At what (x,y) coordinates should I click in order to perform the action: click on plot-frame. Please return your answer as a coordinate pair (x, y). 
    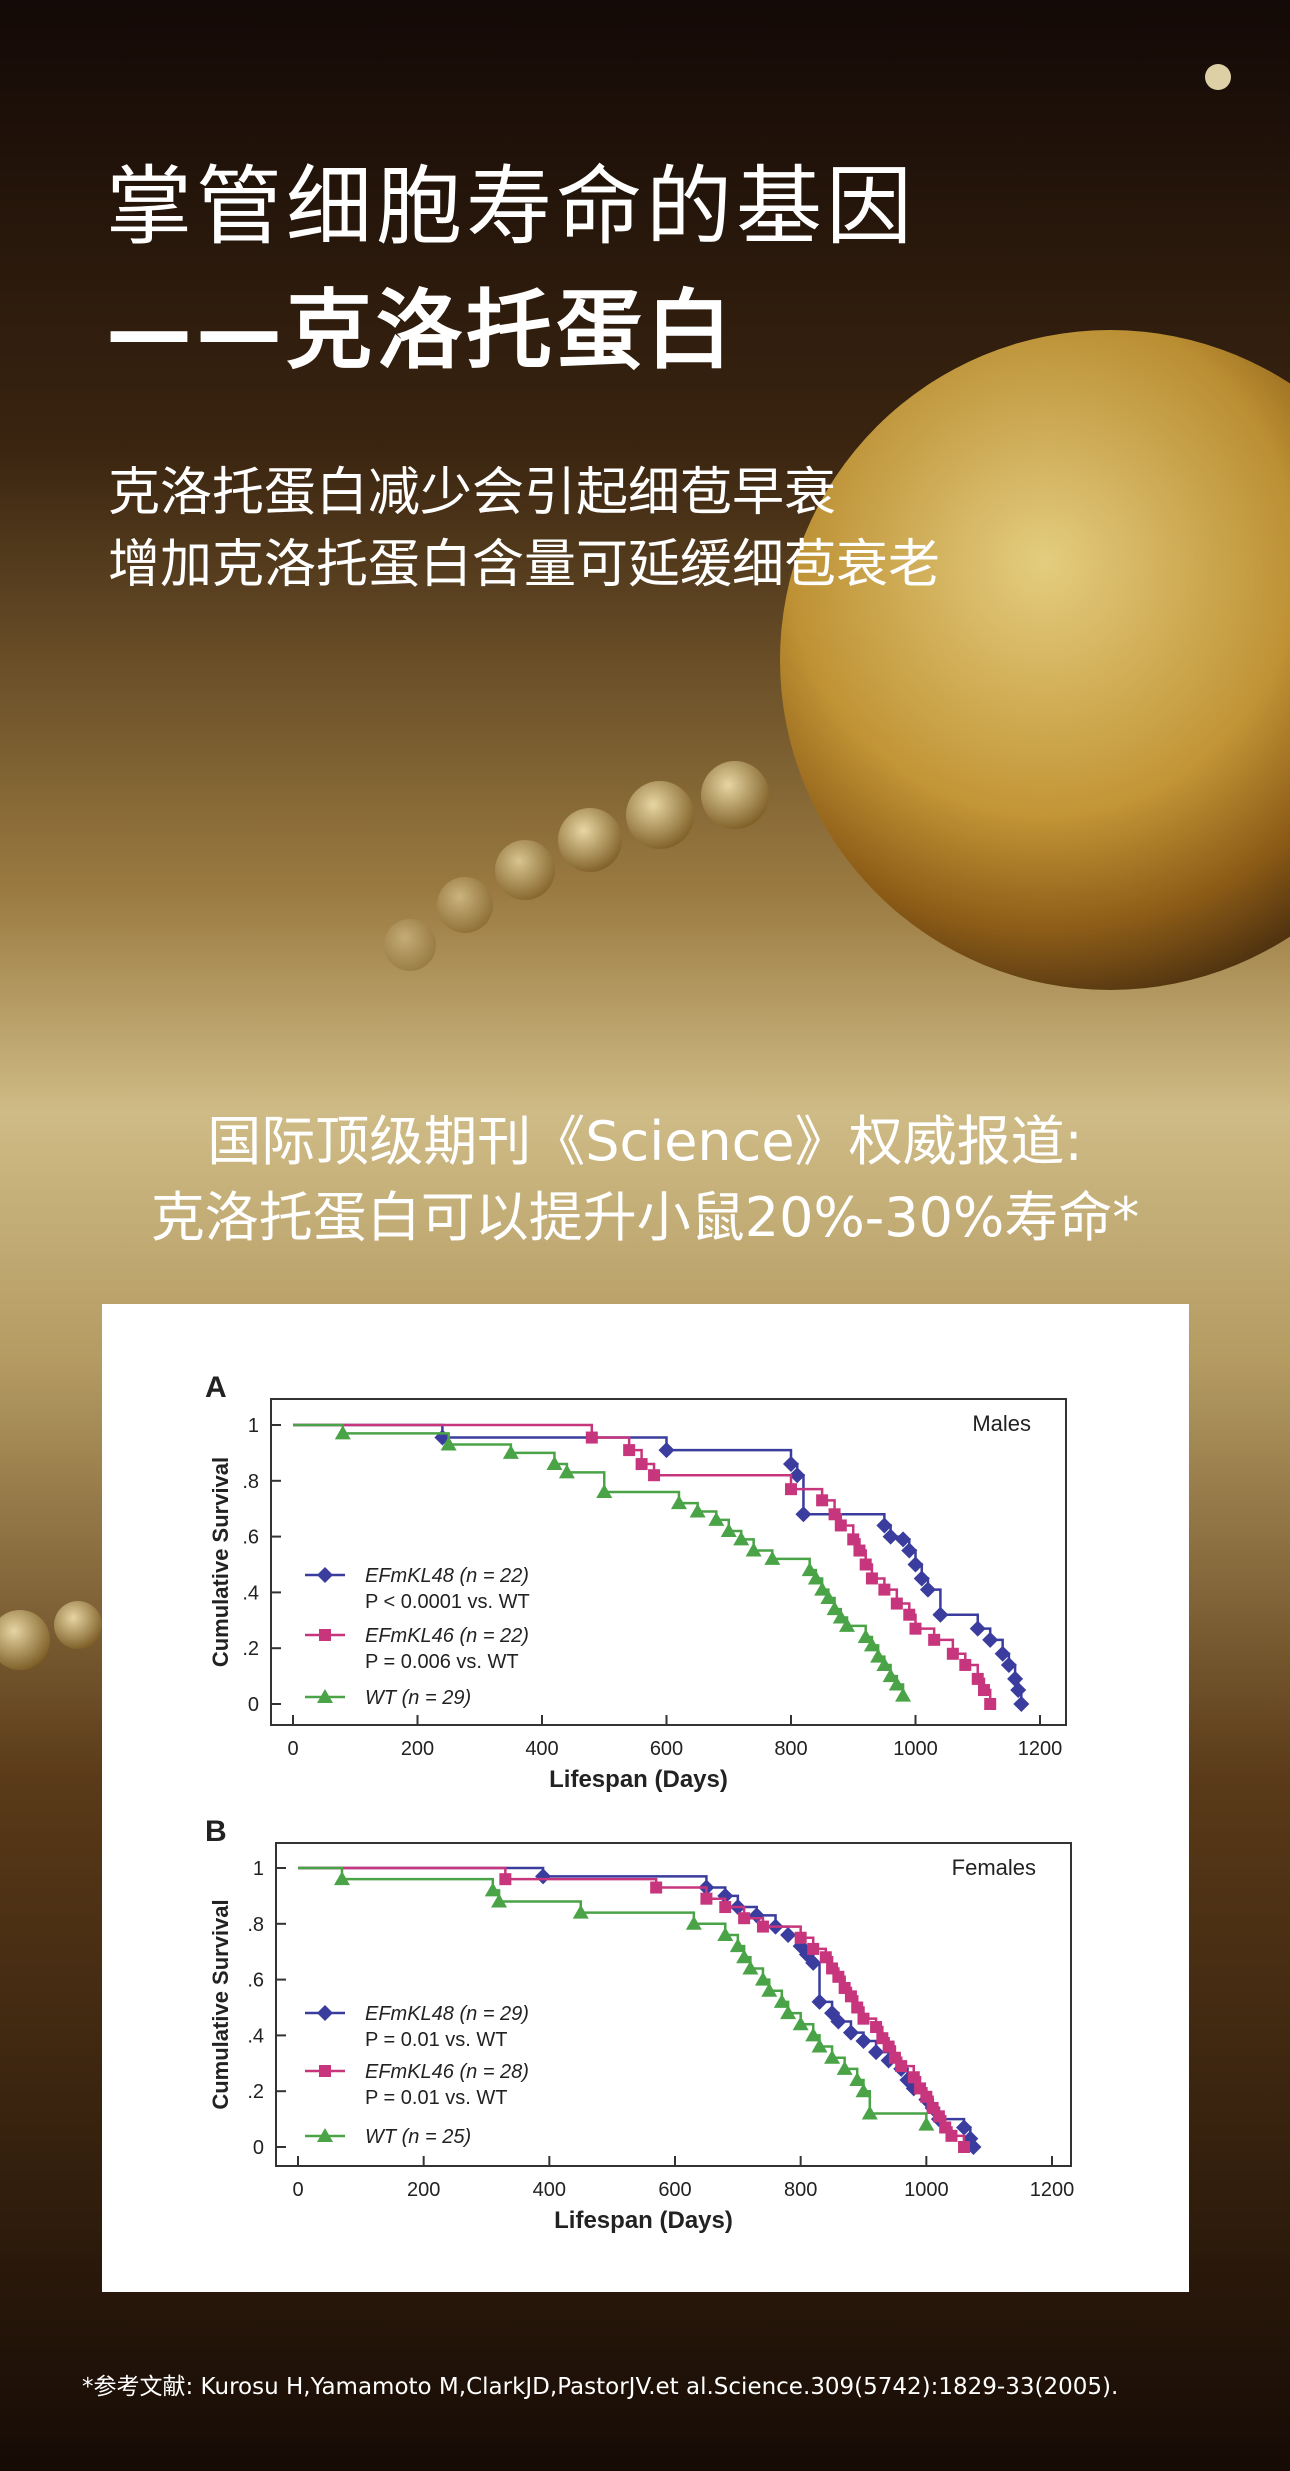
    Looking at the image, I should click on (668, 1562).